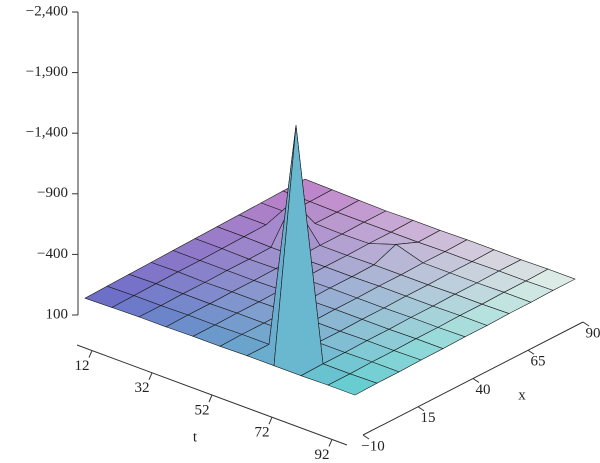 This screenshot has width=600, height=463. Describe the element at coordinates (47, 72) in the screenshot. I see `z-tick-label: −1,900` at that location.